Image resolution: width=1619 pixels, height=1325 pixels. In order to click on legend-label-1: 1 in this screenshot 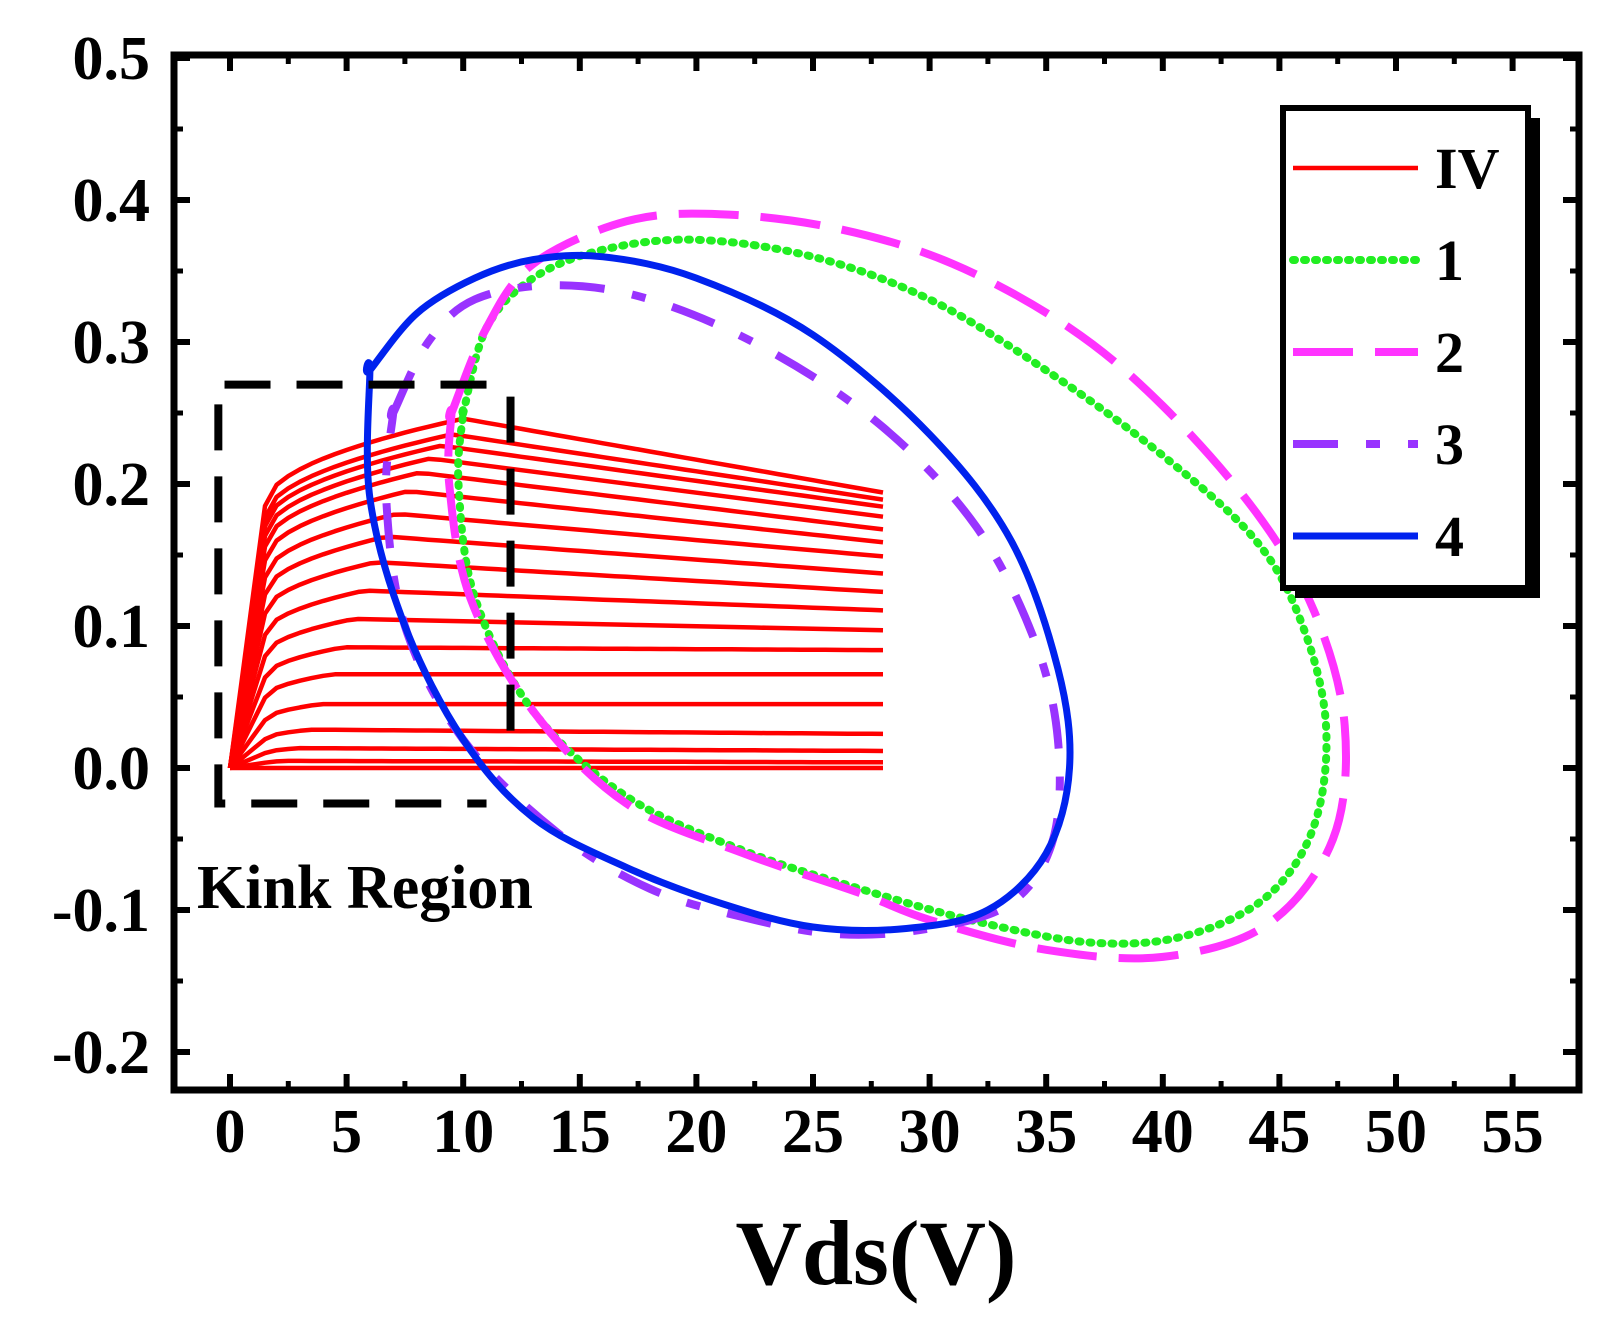, I will do `click(1449, 260)`.